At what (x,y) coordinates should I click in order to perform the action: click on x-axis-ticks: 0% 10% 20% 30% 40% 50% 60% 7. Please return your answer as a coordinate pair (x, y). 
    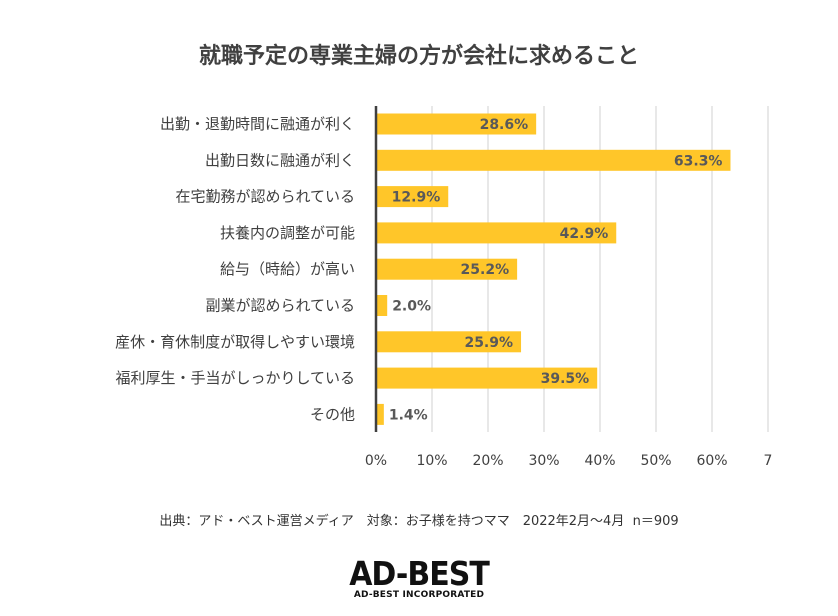
    Looking at the image, I should click on (569, 461).